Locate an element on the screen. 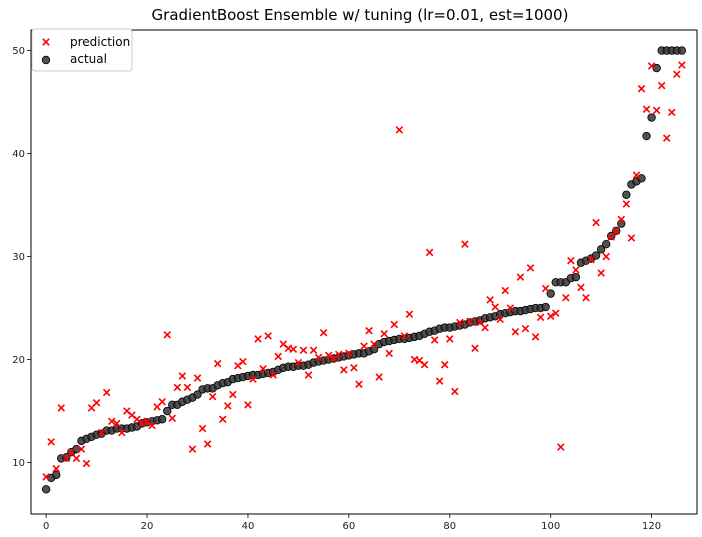 The image size is (702, 537). legend-prediction-marker is located at coordinates (46, 42).